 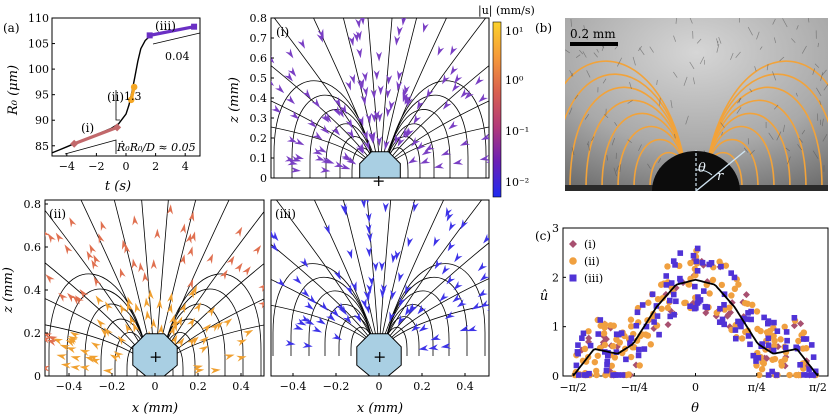 What do you see at coordinates (259, 78) in the screenshot?
I see `z-tick-label: 0.5` at bounding box center [259, 78].